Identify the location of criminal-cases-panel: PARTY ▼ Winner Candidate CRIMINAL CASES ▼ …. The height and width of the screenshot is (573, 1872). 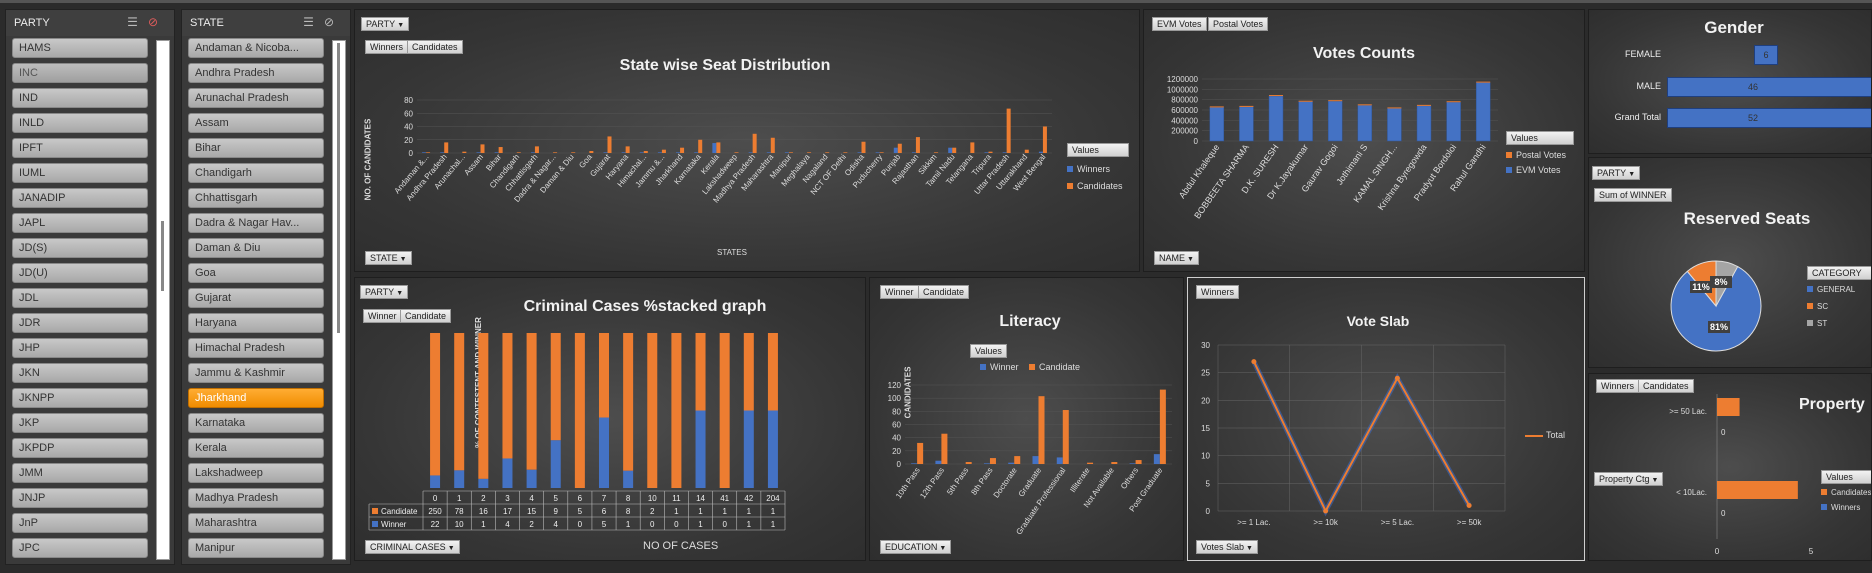
(610, 419).